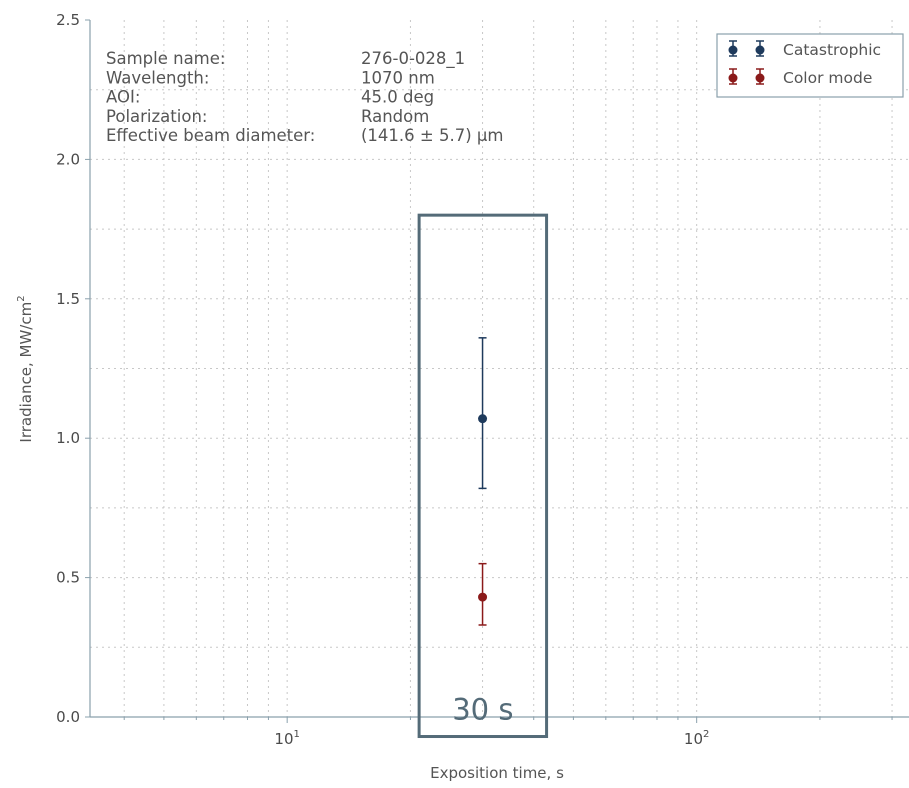  What do you see at coordinates (413, 59) in the screenshot?
I see `sample-info-value: 276-0-028_1` at bounding box center [413, 59].